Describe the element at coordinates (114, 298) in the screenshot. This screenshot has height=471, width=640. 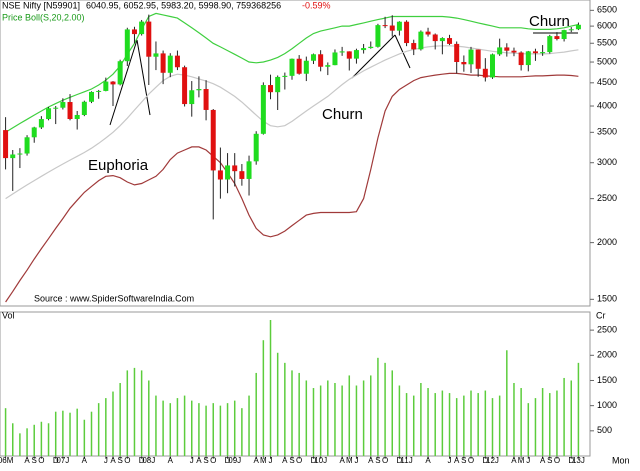
I see `source-text: Source : www.SpiderSoftwareIndia.Com` at that location.